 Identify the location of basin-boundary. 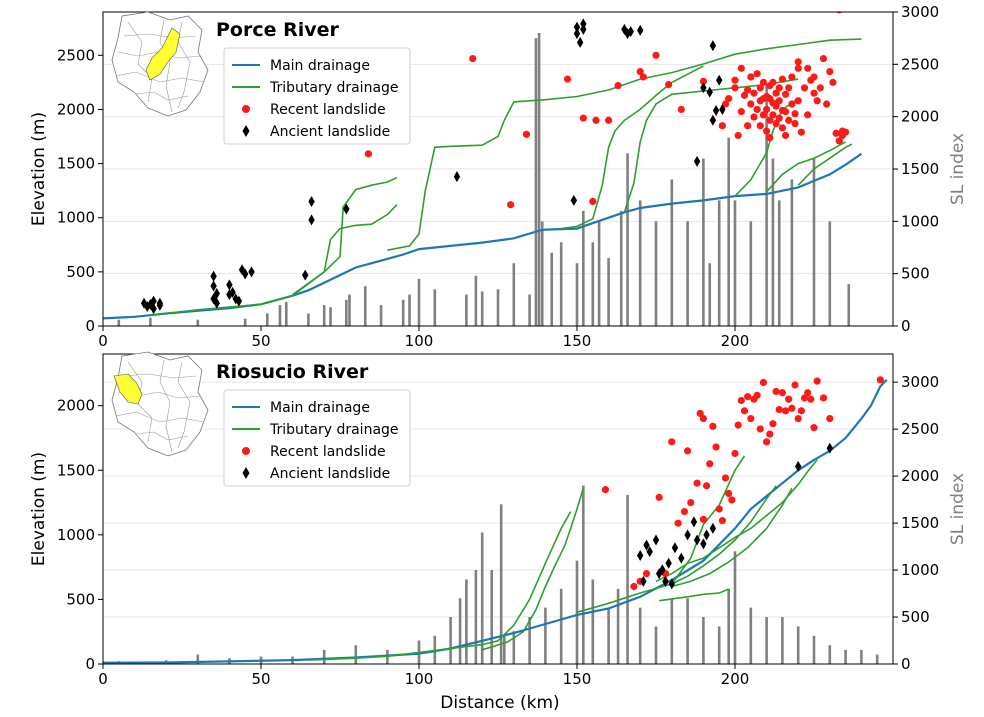
(162, 96).